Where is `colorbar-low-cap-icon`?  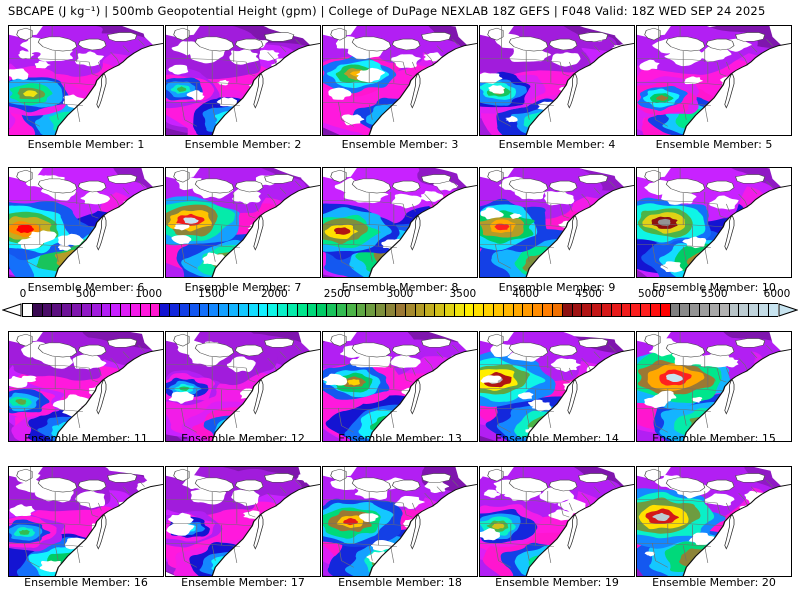 colorbar-low-cap-icon is located at coordinates (12, 310).